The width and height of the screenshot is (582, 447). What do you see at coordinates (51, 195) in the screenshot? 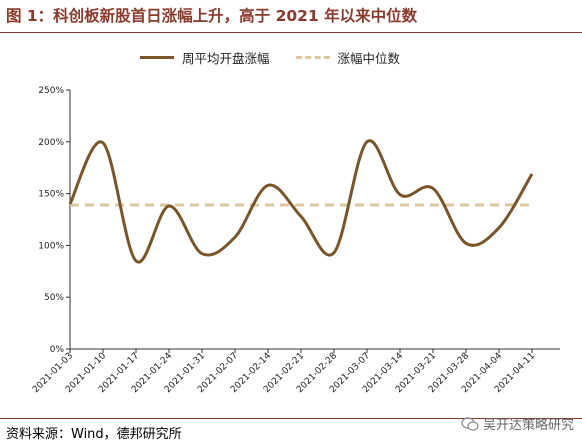
I see `y-tick-label: 150%` at bounding box center [51, 195].